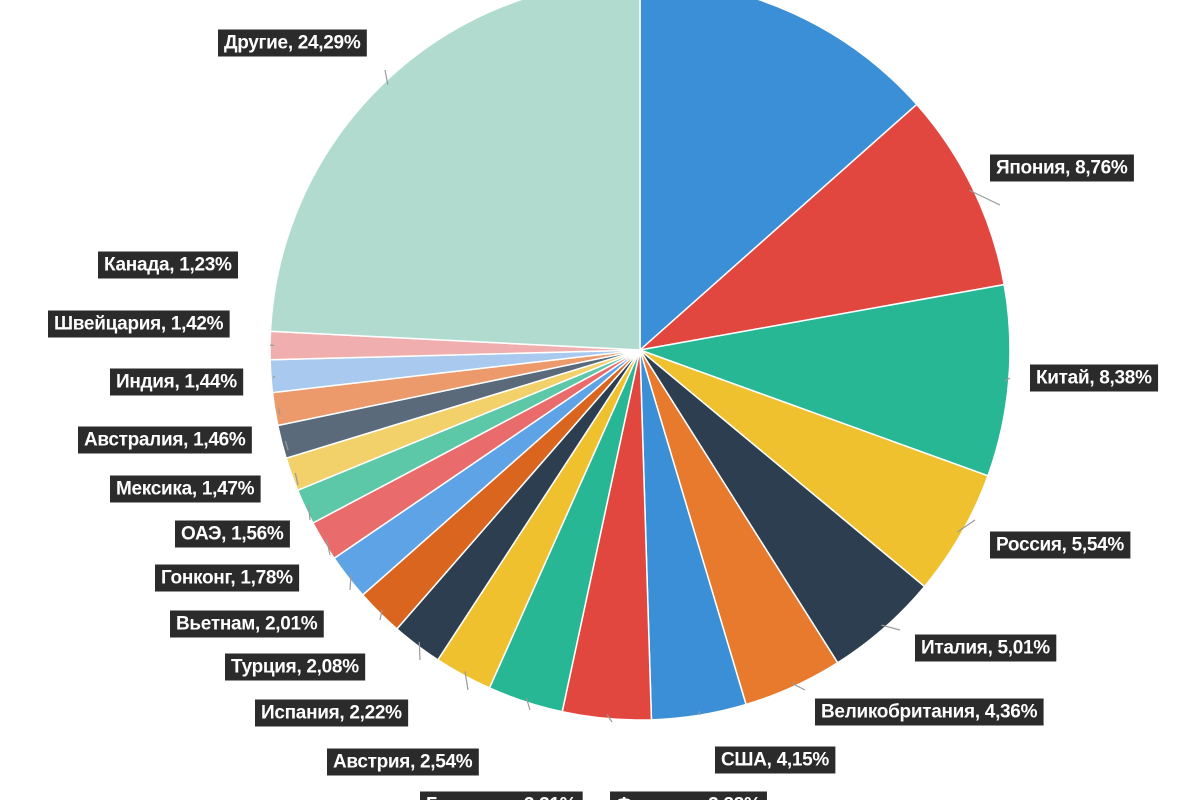 The height and width of the screenshot is (800, 1200). I want to click on leader-line-Япония, so click(985, 197).